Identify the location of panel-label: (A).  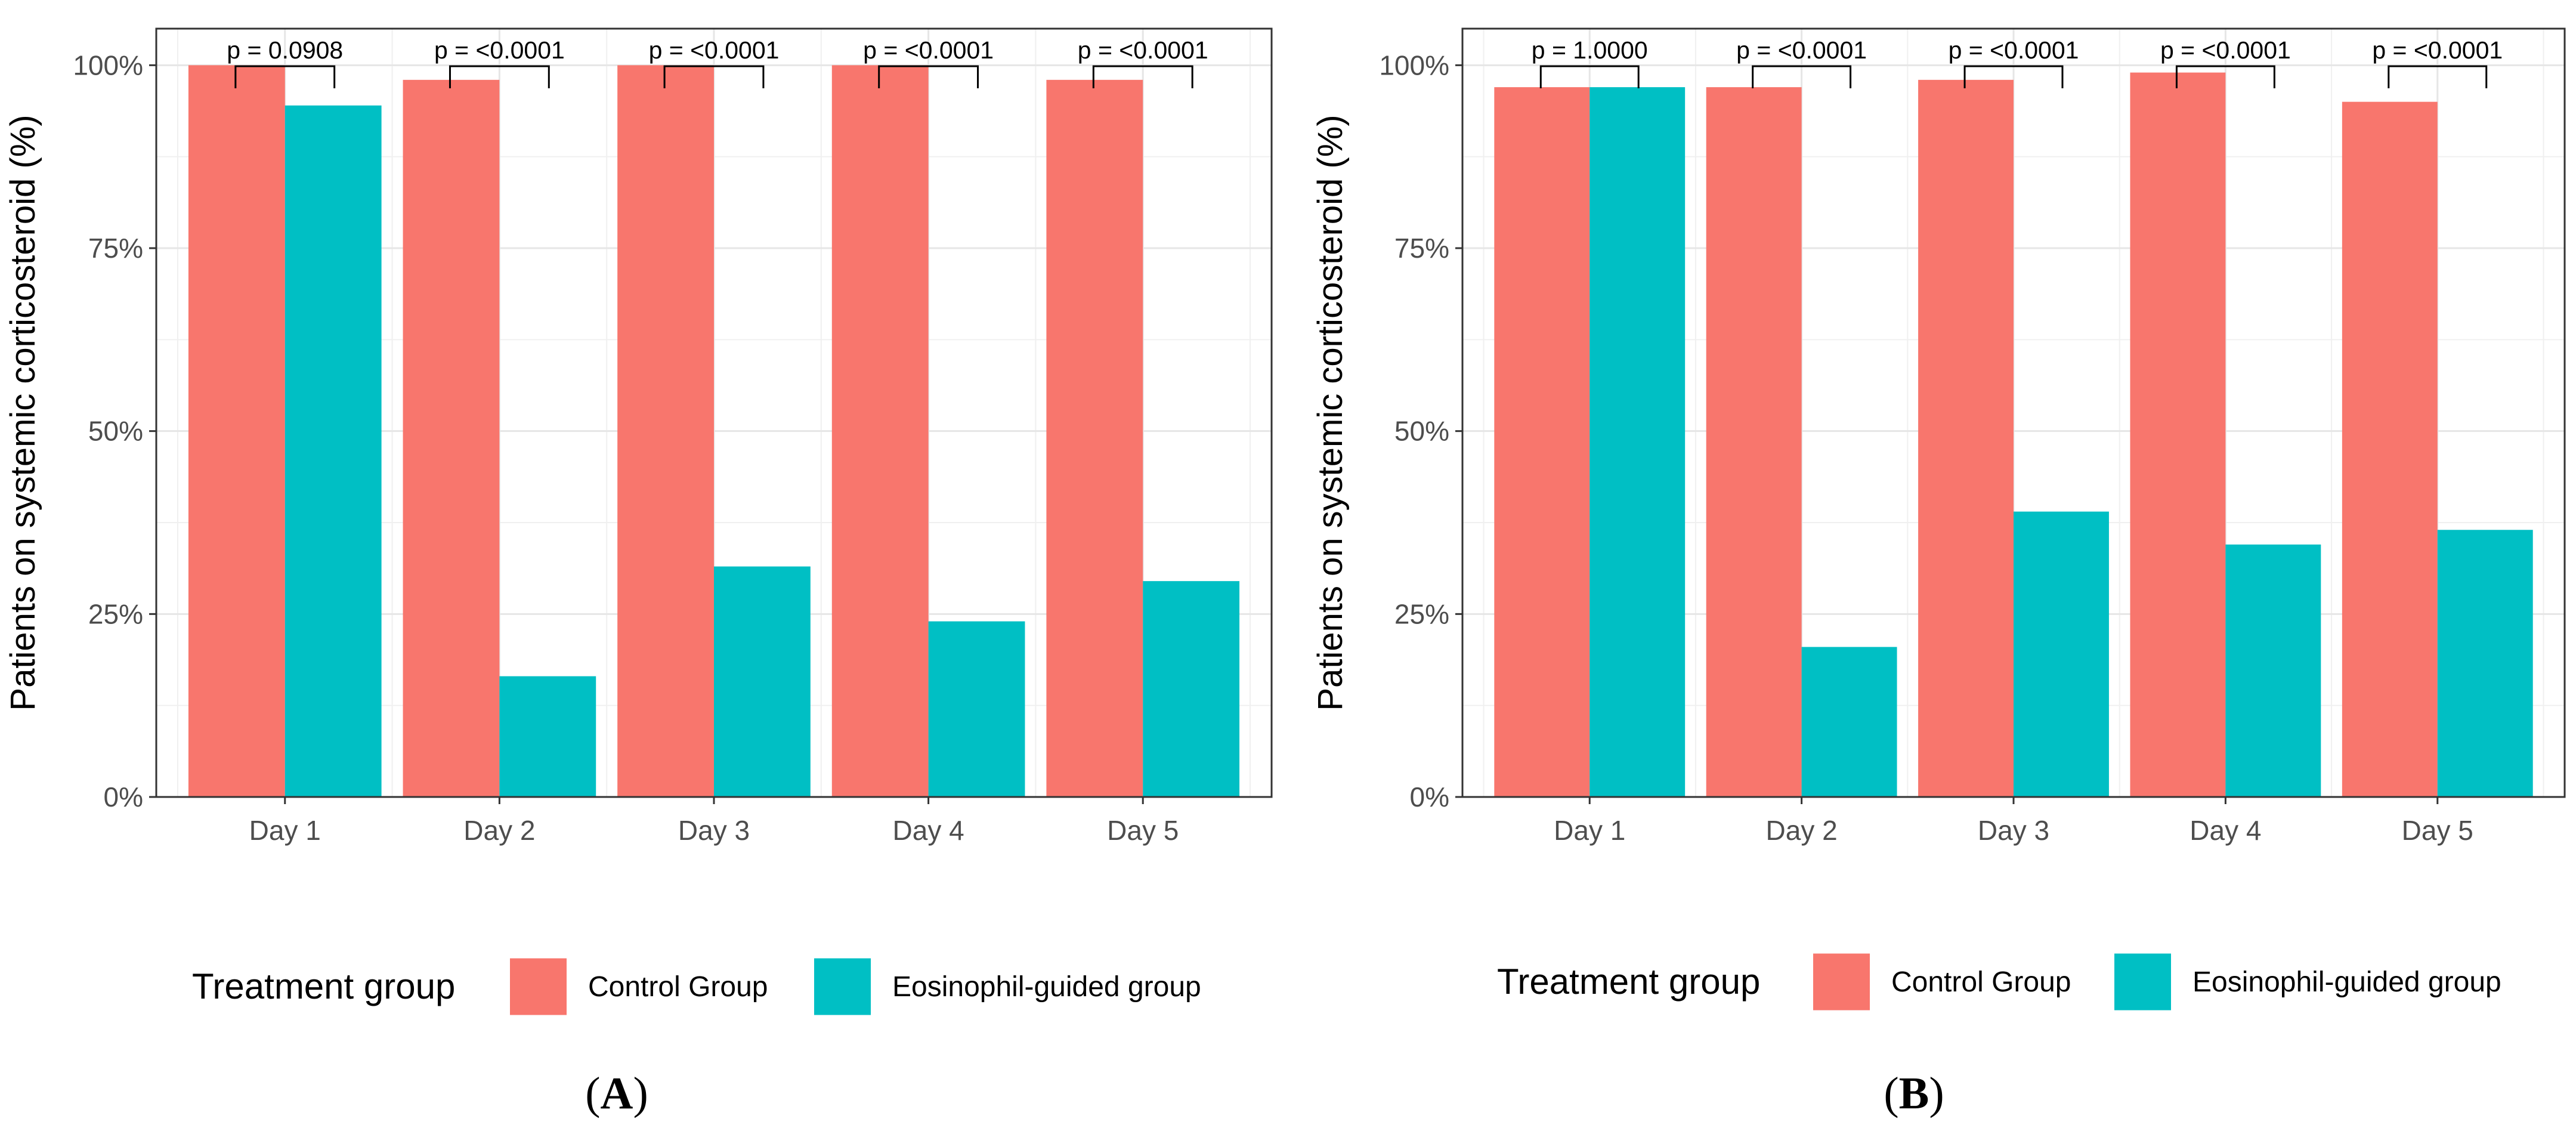
(616, 1093).